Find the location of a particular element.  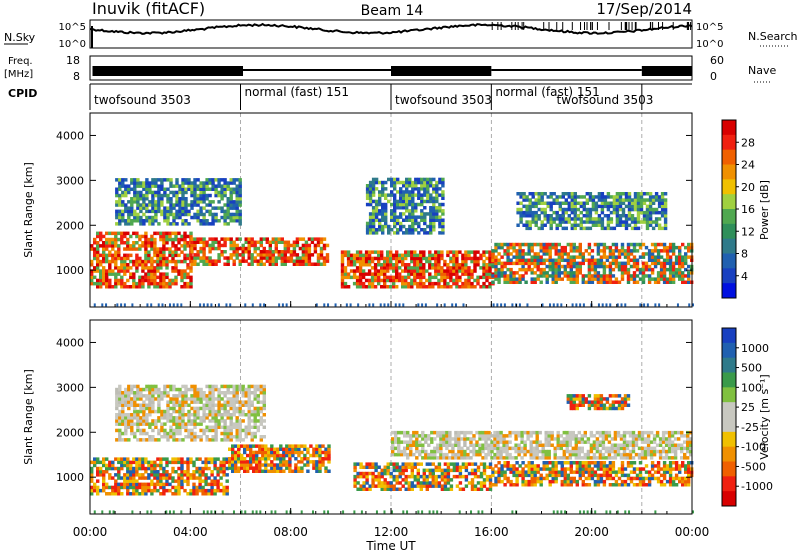

power-colorbar-label: Power [dB] is located at coordinates (764, 210).